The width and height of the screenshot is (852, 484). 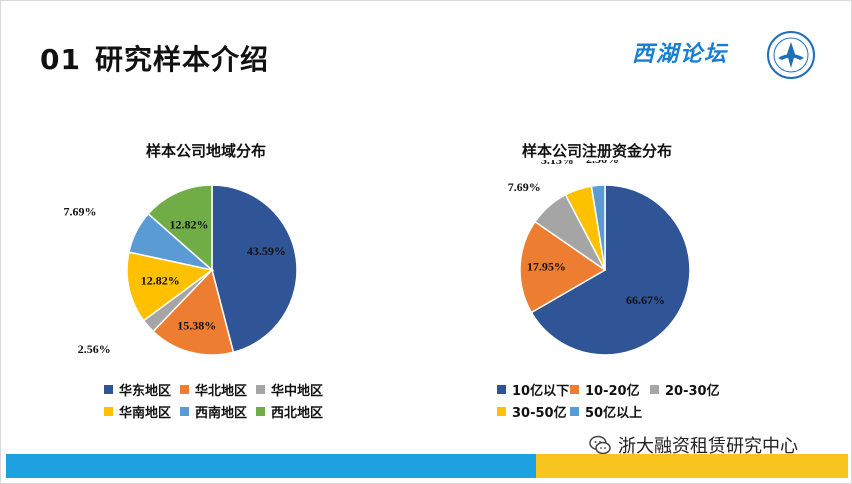 I want to click on data-label-2-0: 66.67%, so click(x=645, y=300).